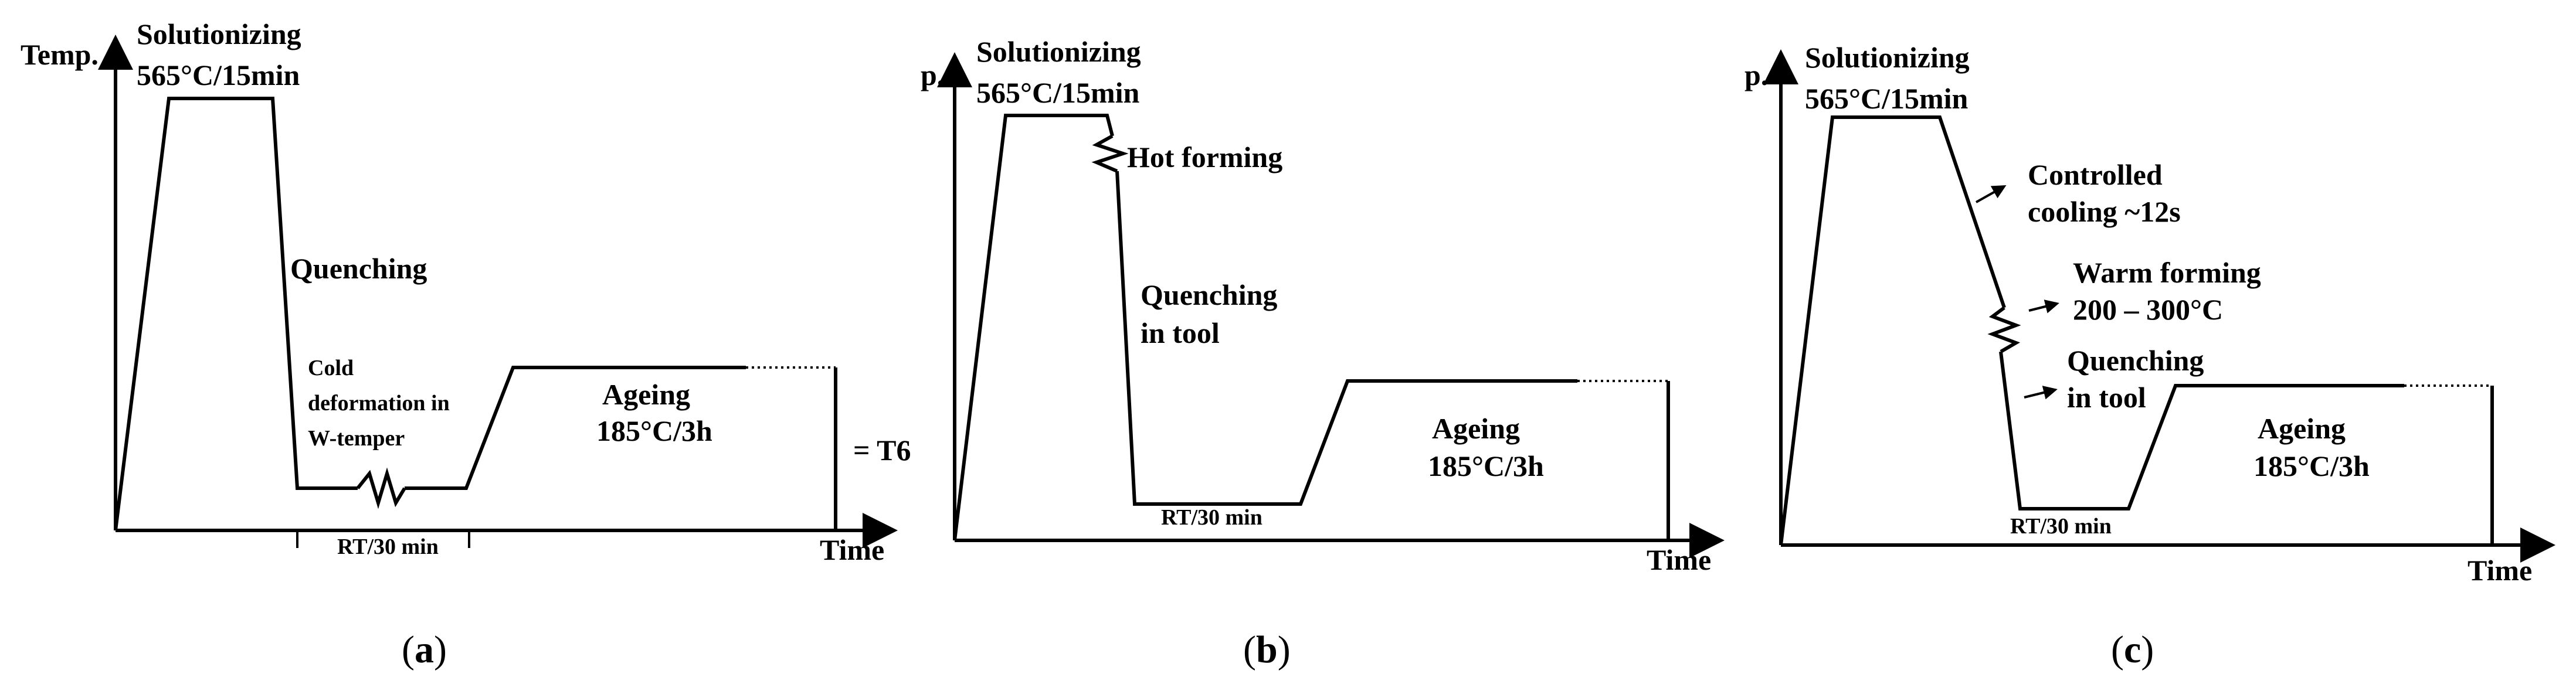  I want to click on t6-label: = T6, so click(882, 451).